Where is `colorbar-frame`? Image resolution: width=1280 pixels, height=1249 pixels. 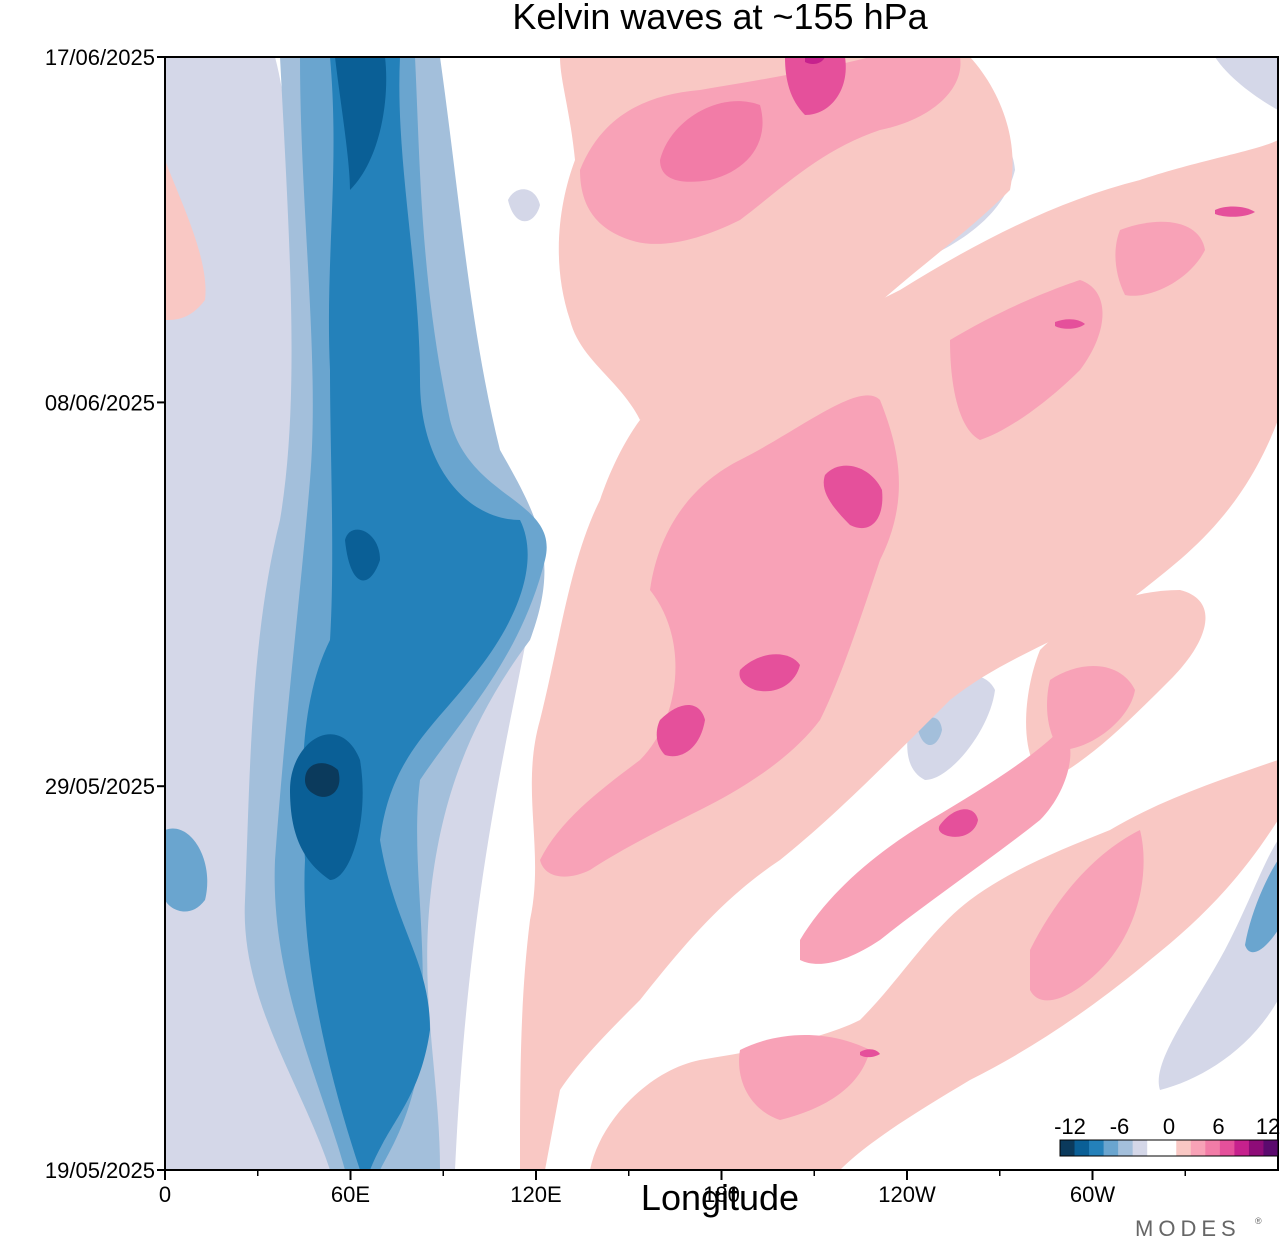 colorbar-frame is located at coordinates (1169, 1148).